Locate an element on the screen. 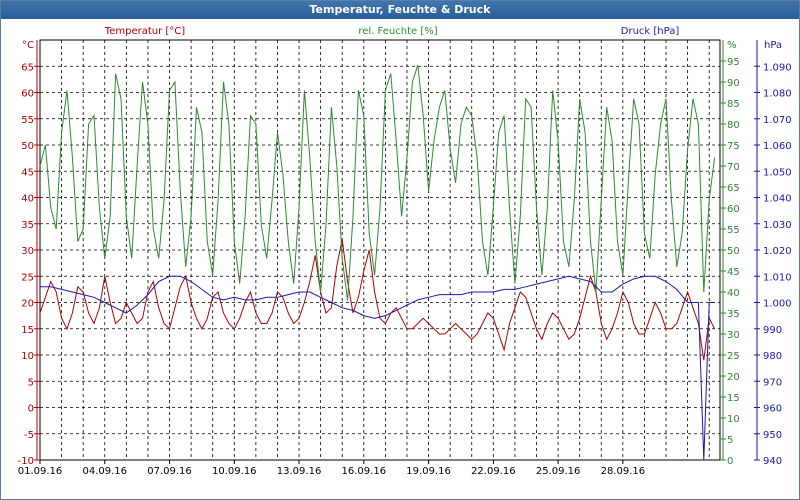  temperature-tick-label: 55 is located at coordinates (27, 120).